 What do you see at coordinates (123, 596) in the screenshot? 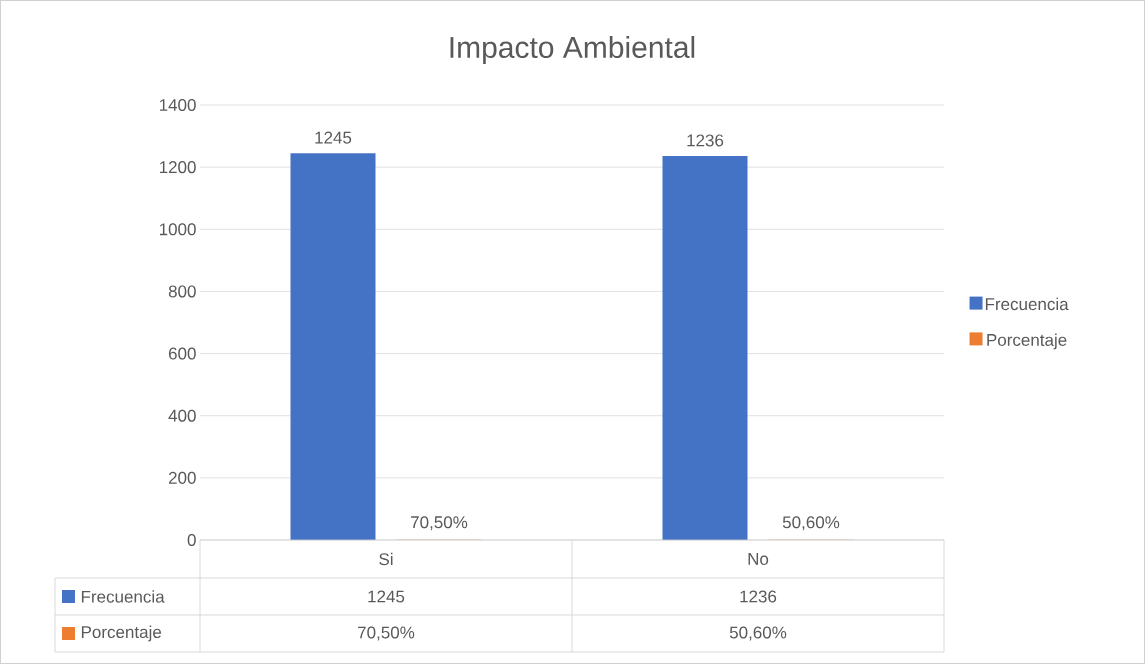
I see `legend-label: Frecuencia` at bounding box center [123, 596].